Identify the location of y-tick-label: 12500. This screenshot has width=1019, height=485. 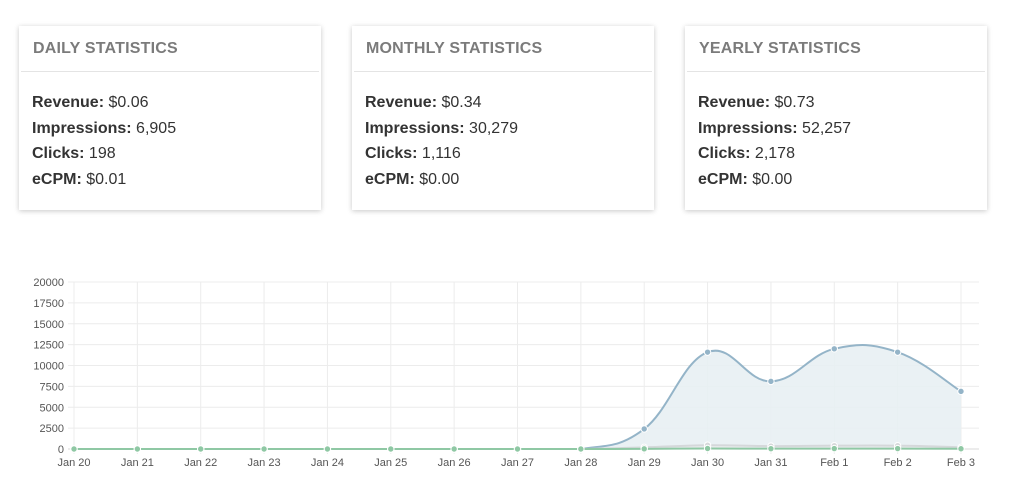
(48, 346).